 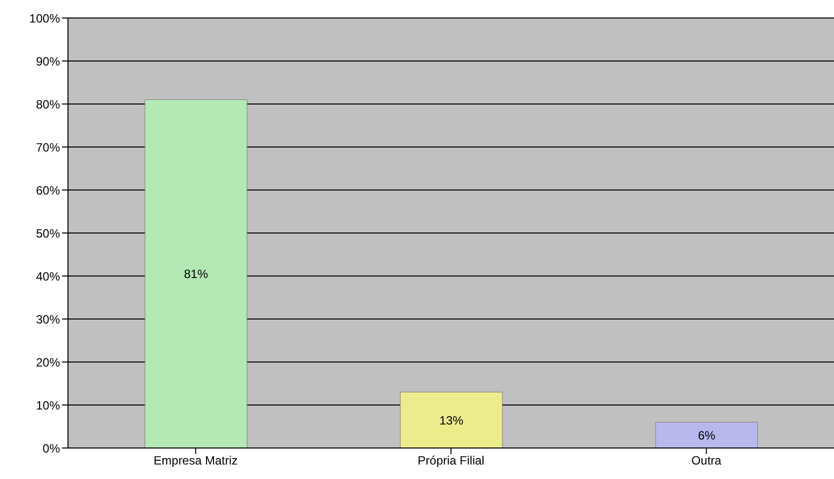 I want to click on y-tick-label: 90%, so click(x=48, y=61).